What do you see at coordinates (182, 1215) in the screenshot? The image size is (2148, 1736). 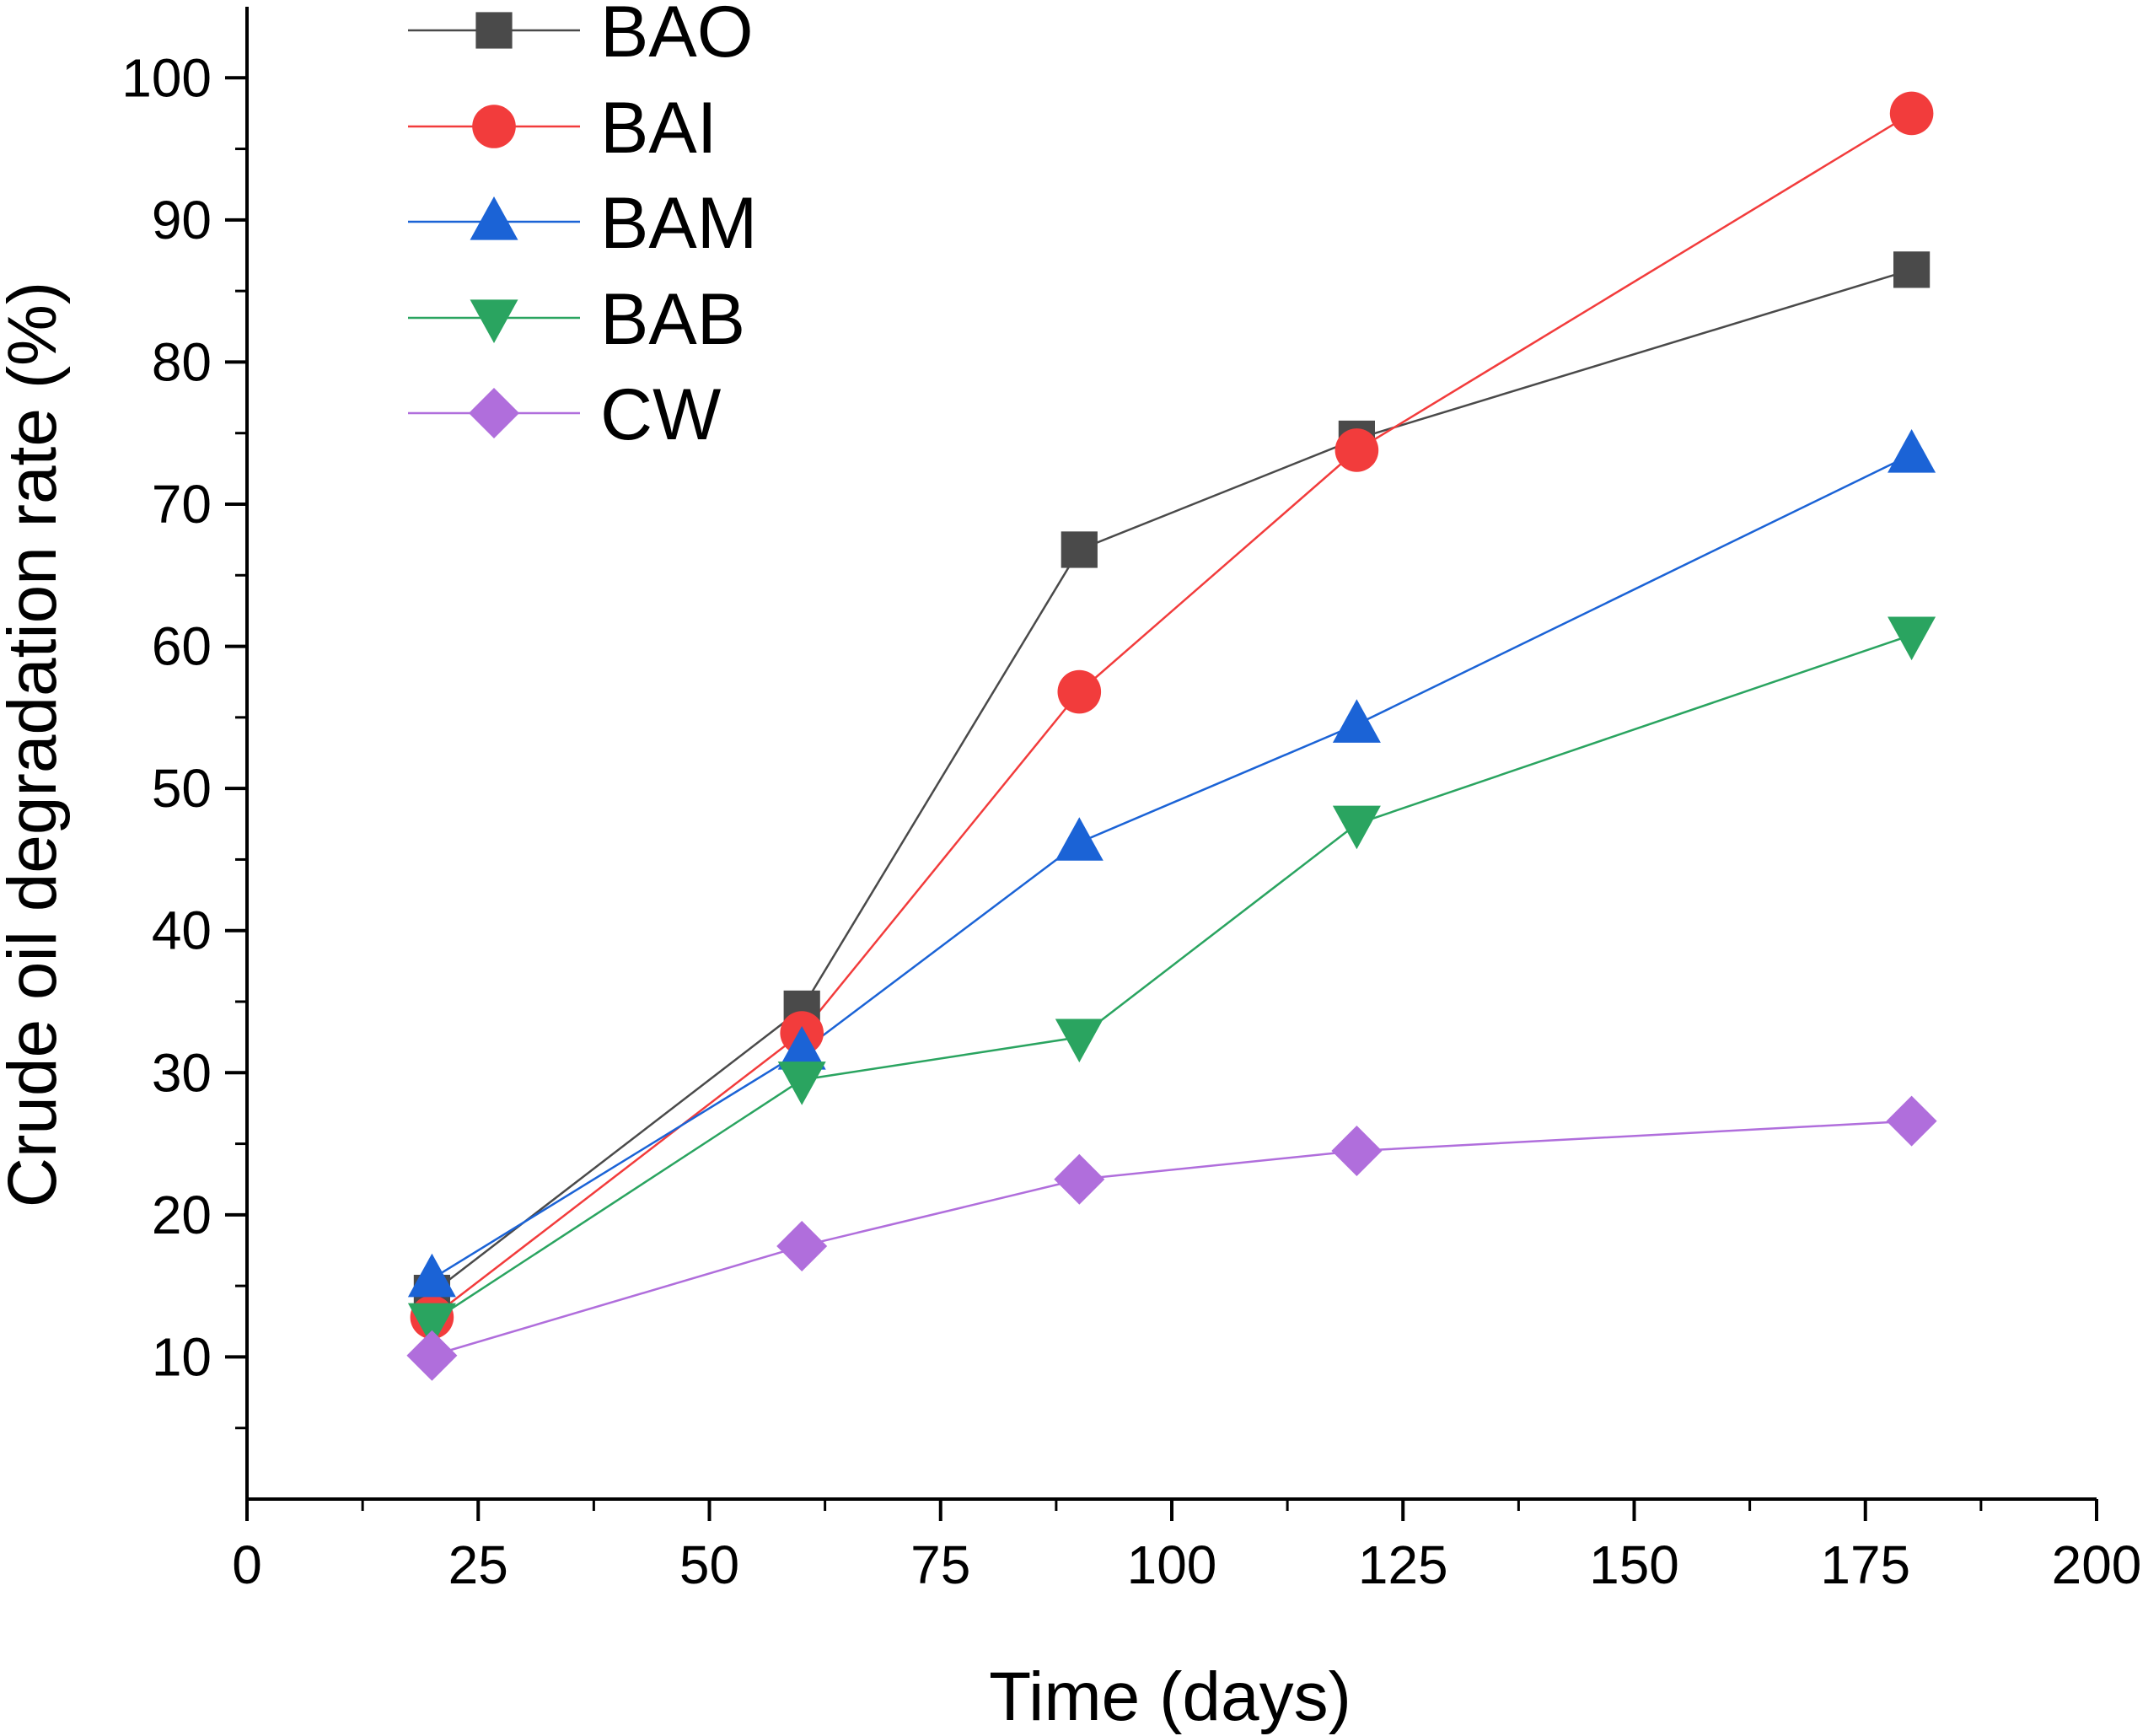 I see `y-tick-label: 20` at bounding box center [182, 1215].